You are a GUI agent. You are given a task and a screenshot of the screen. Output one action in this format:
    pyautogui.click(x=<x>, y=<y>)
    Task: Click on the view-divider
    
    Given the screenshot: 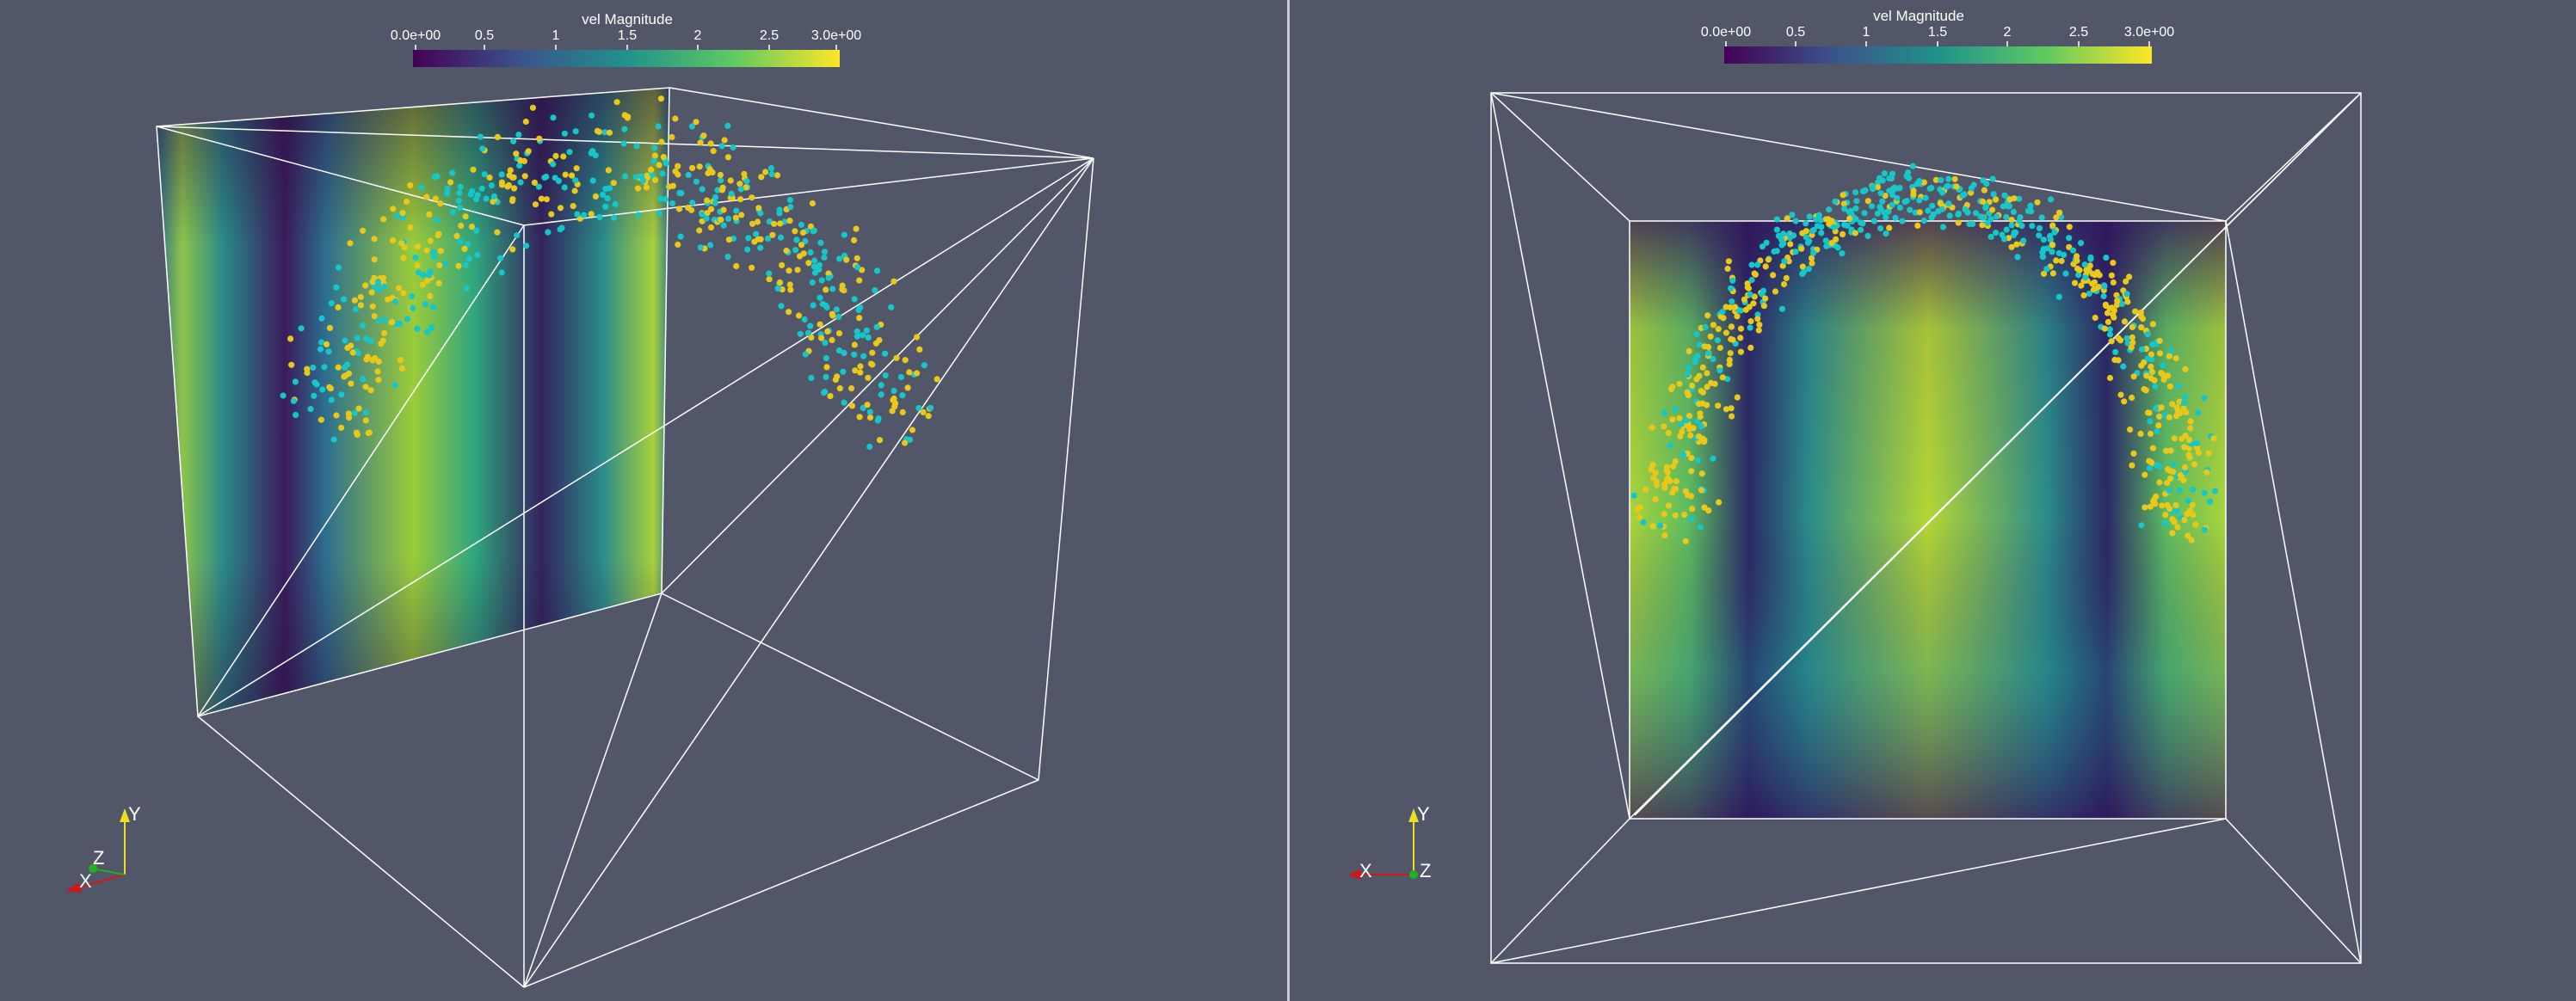 What is the action you would take?
    pyautogui.click(x=1288, y=501)
    